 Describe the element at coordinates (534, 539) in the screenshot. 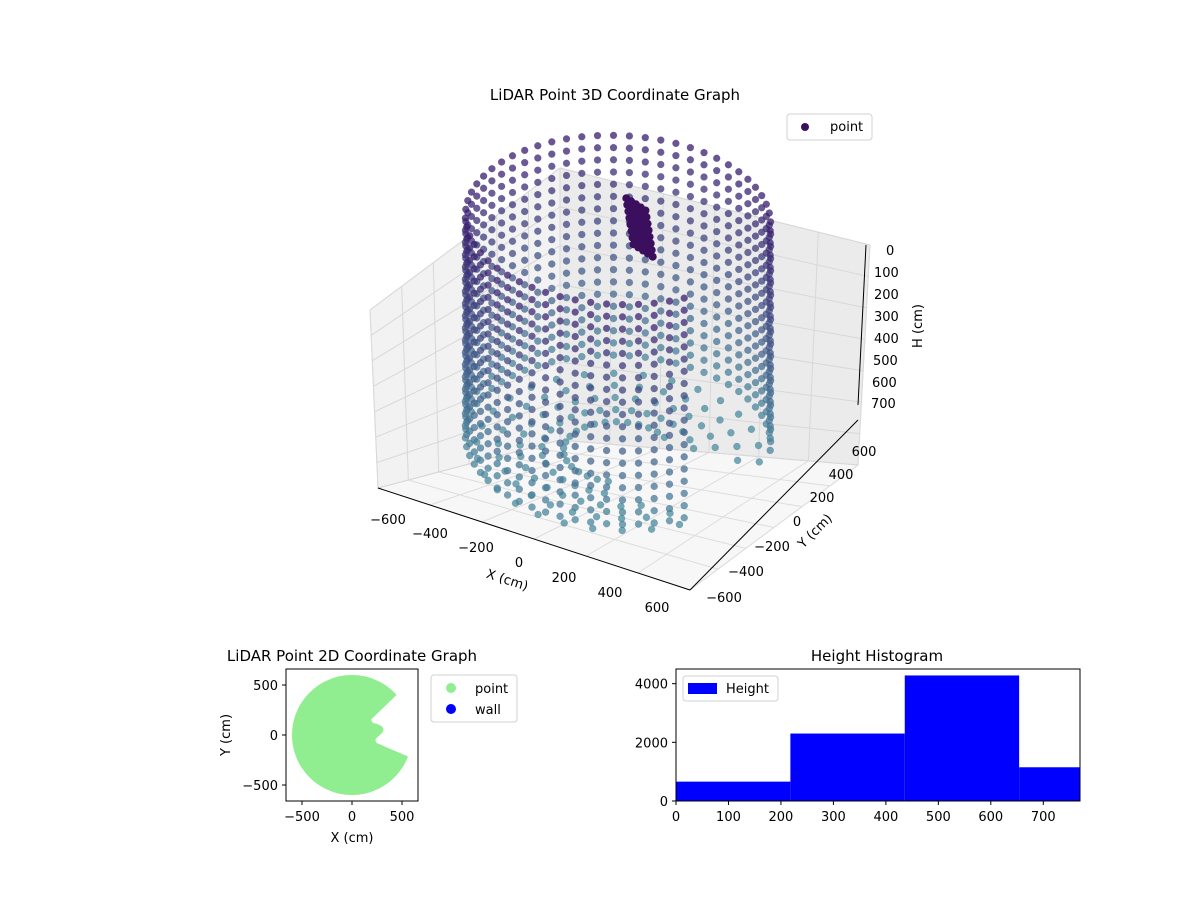

I see `x-axis-line` at that location.